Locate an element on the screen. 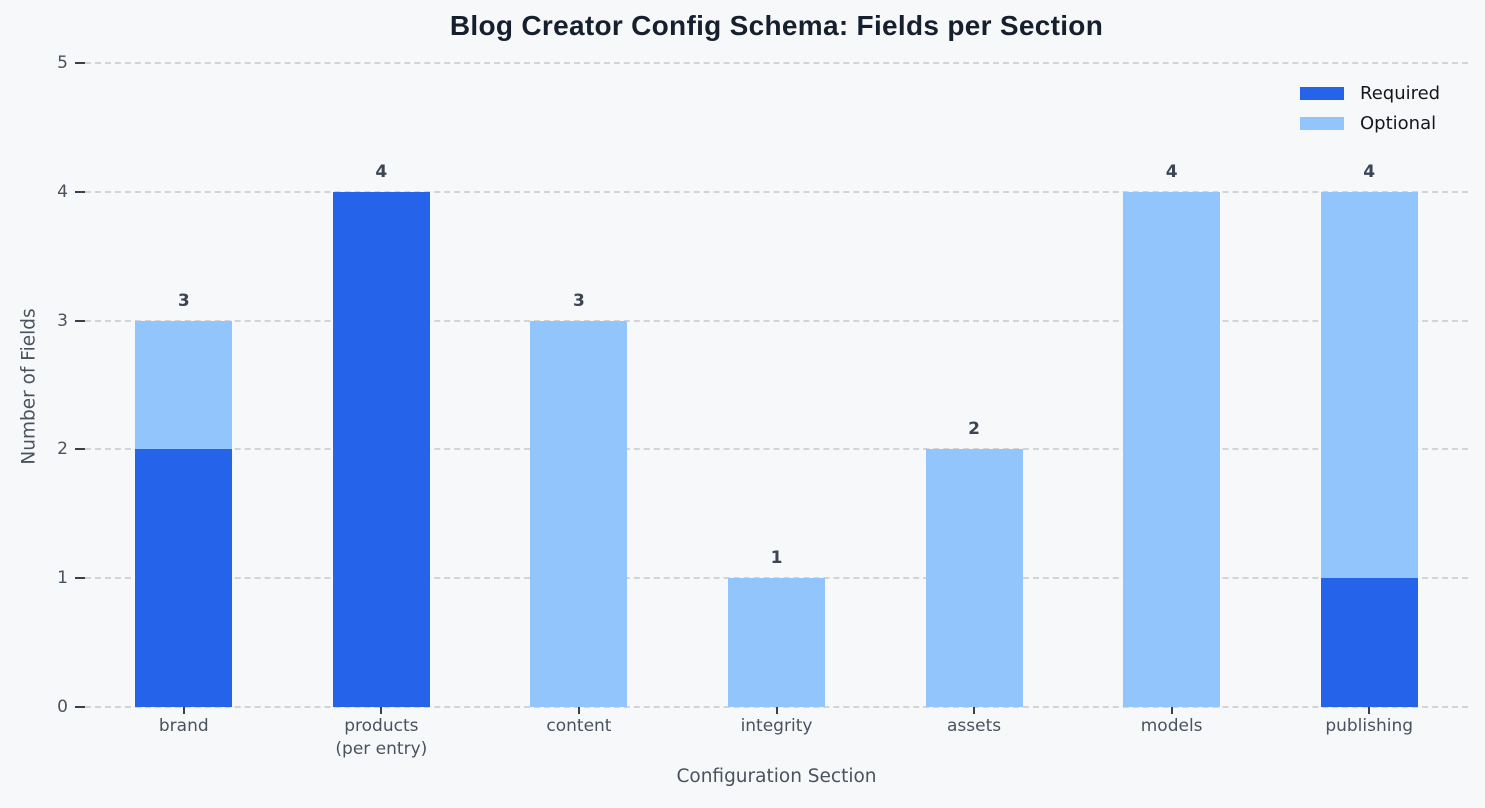 The image size is (1485, 808). y-tick-label: 4 is located at coordinates (62, 191).